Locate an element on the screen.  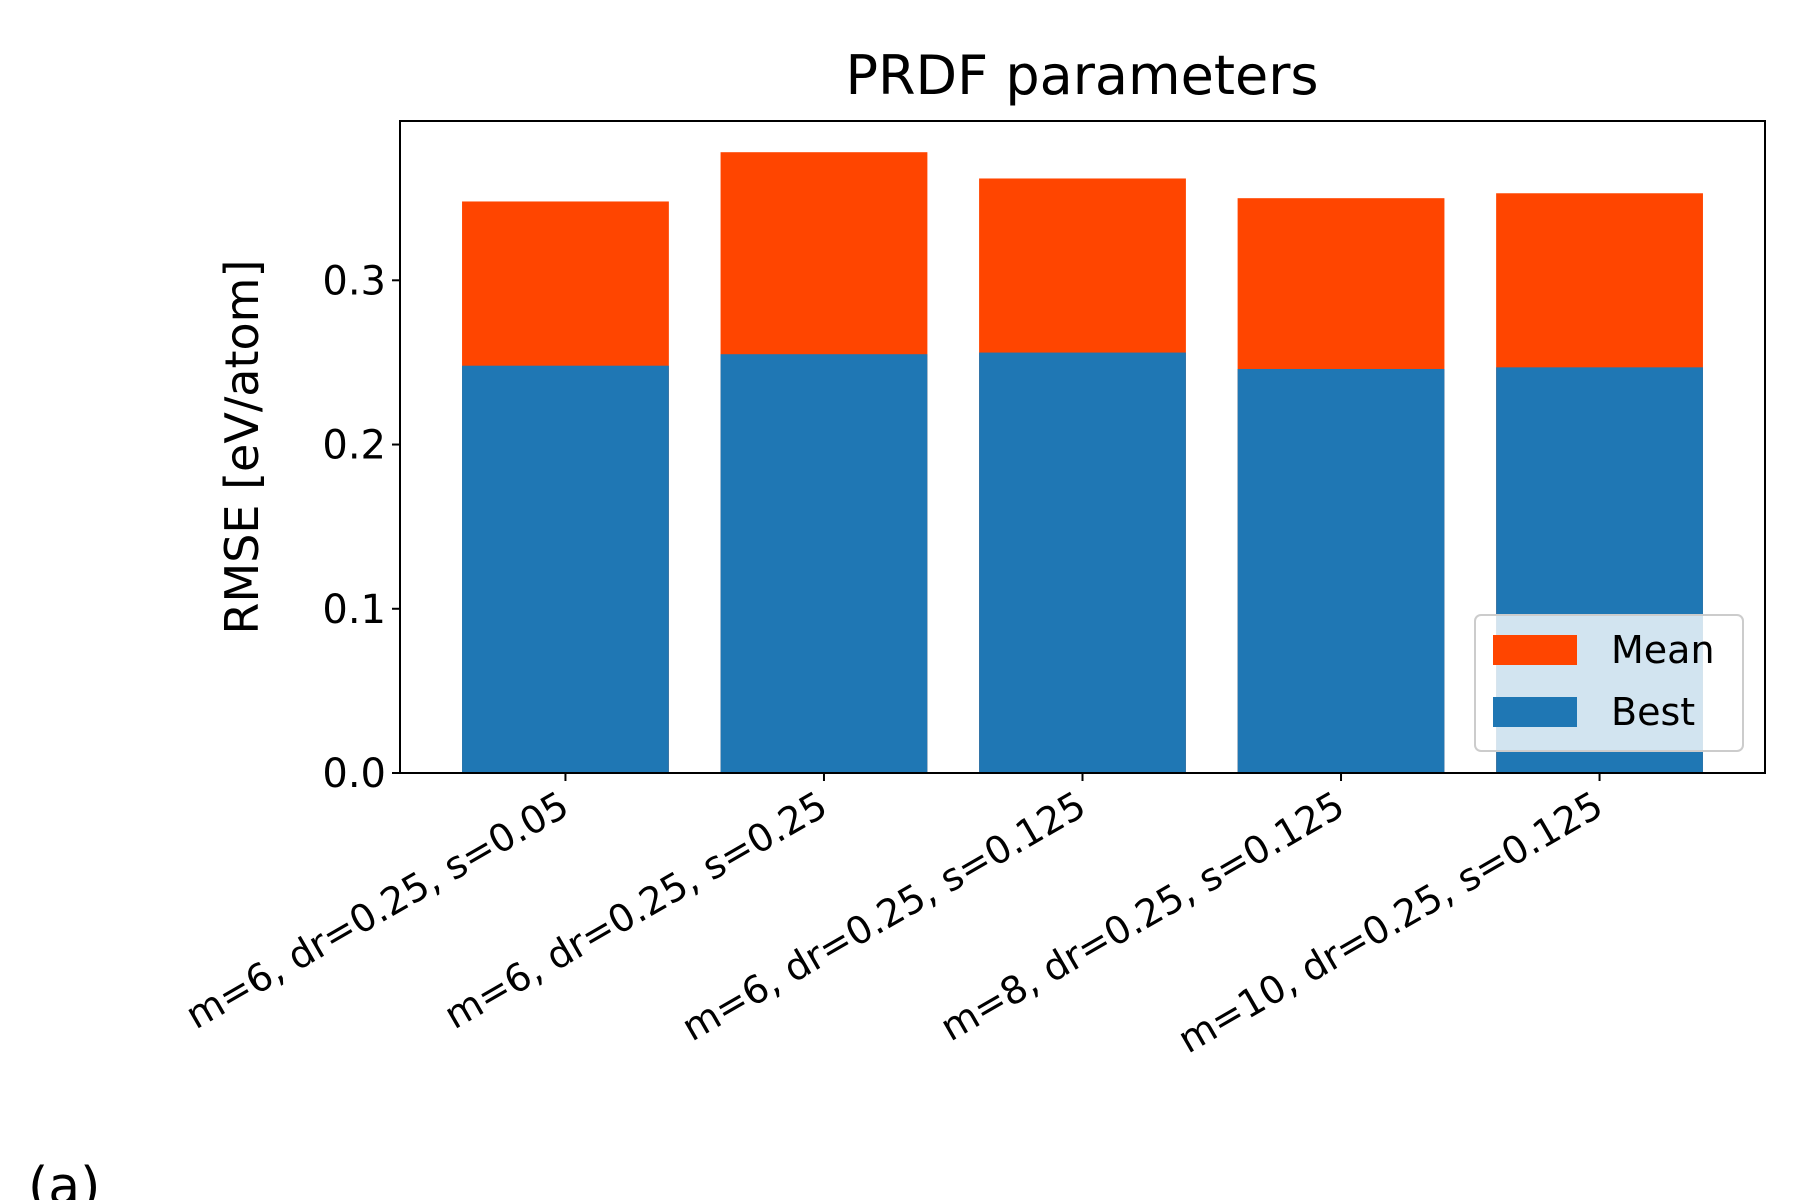
y-tick-label: 0.0 is located at coordinates (354, 774).